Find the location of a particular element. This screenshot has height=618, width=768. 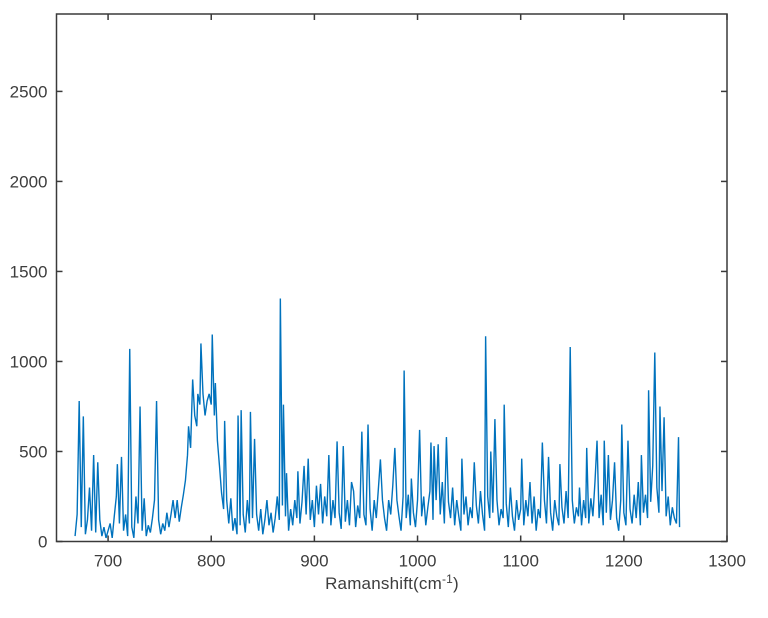

y-tick-label: 0 is located at coordinates (42, 542).